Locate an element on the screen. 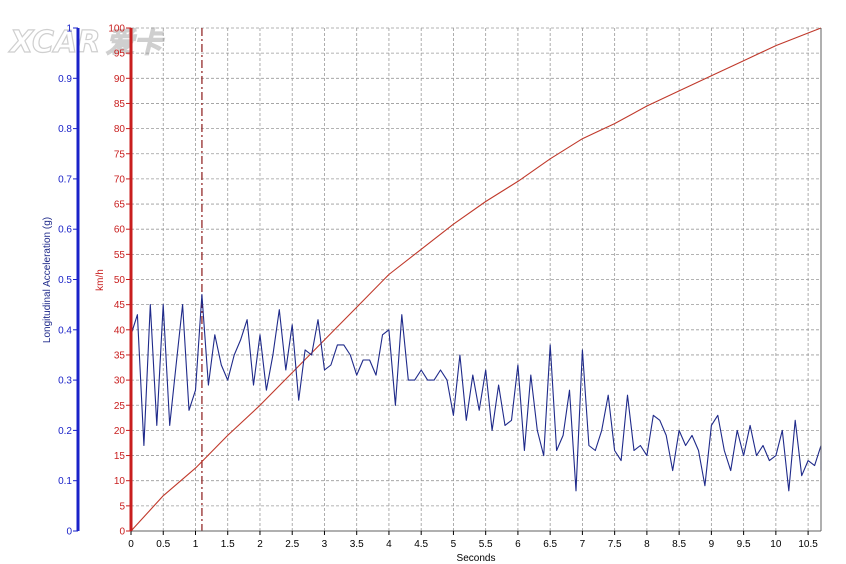  speed-tick-label: 40 is located at coordinates (120, 330).